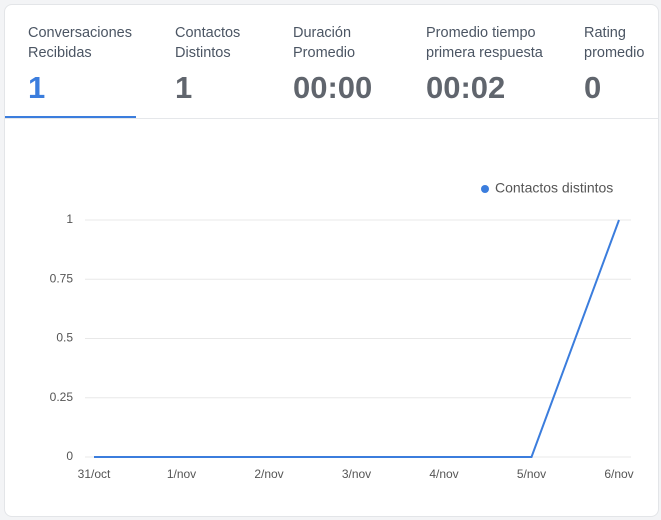 The image size is (661, 520). Describe the element at coordinates (62, 278) in the screenshot. I see `y-tick-label: 0.75` at that location.